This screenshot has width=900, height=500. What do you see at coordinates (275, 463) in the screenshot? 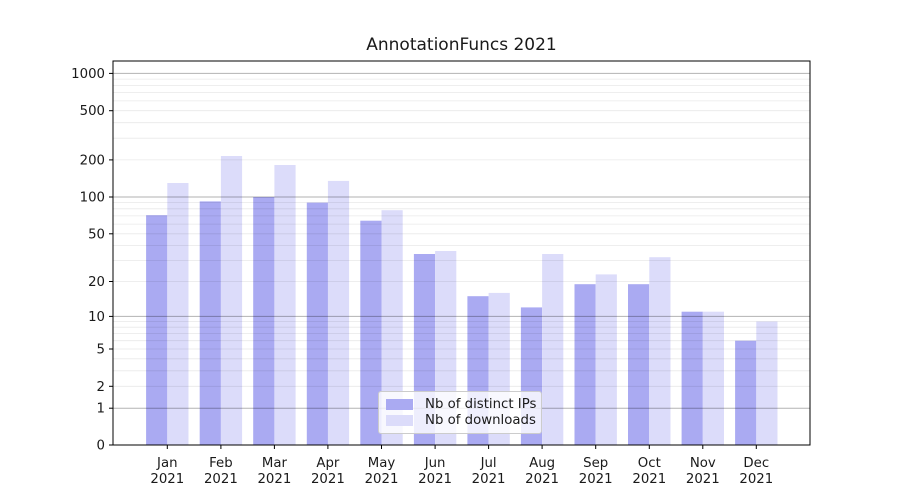
I see `x-tick-label-month: Mar` at bounding box center [275, 463].